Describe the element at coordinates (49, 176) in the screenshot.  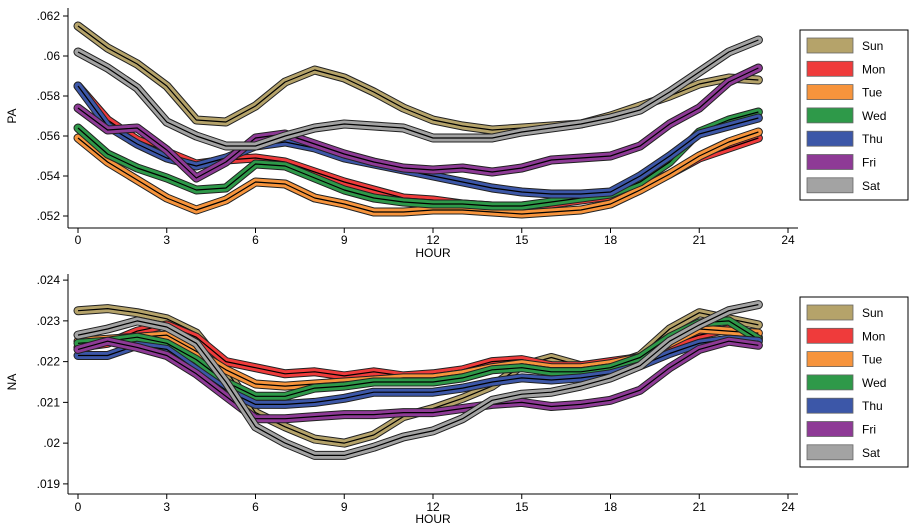
I see `y-tick-label: .054` at that location.